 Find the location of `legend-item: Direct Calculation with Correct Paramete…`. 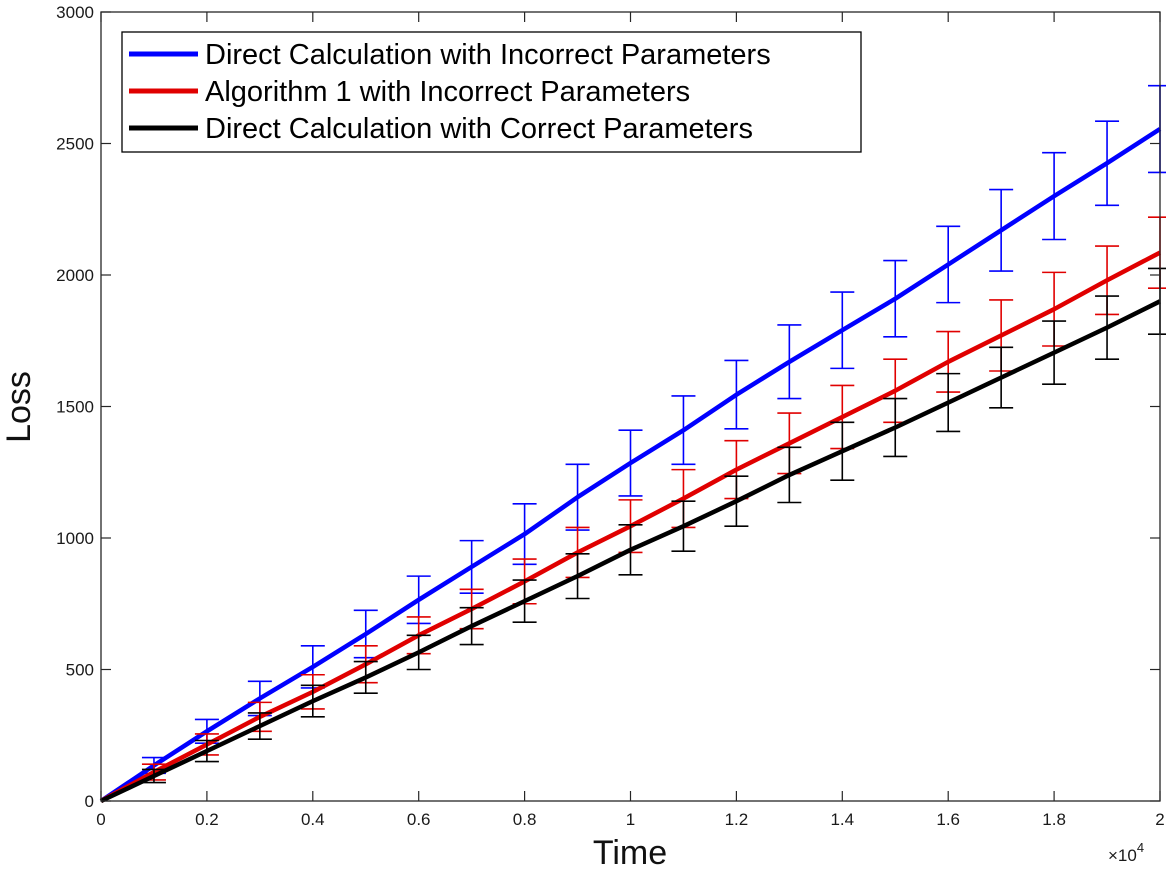

legend-item: Direct Calculation with Correct Paramete… is located at coordinates (441, 129).